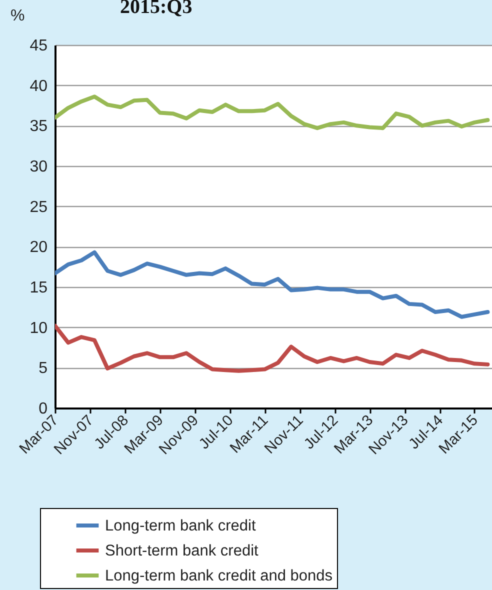 This screenshot has height=590, width=492. What do you see at coordinates (180, 526) in the screenshot?
I see `legend-label: Long-term bank credit` at bounding box center [180, 526].